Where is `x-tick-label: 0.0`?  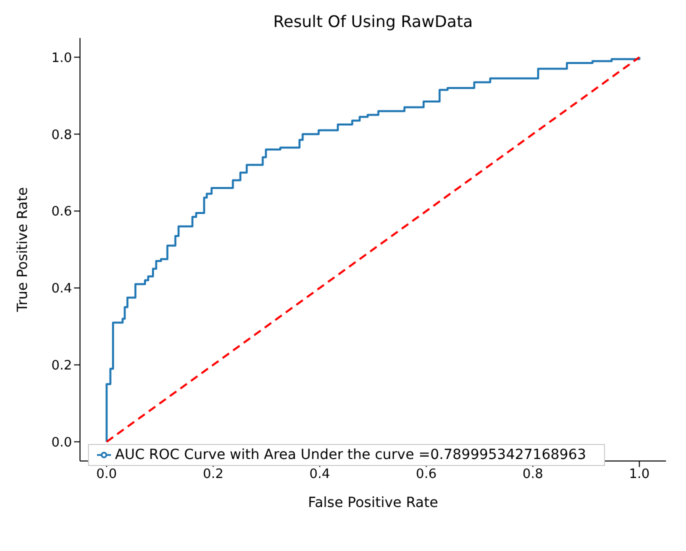 x-tick-label: 0.0 is located at coordinates (106, 474).